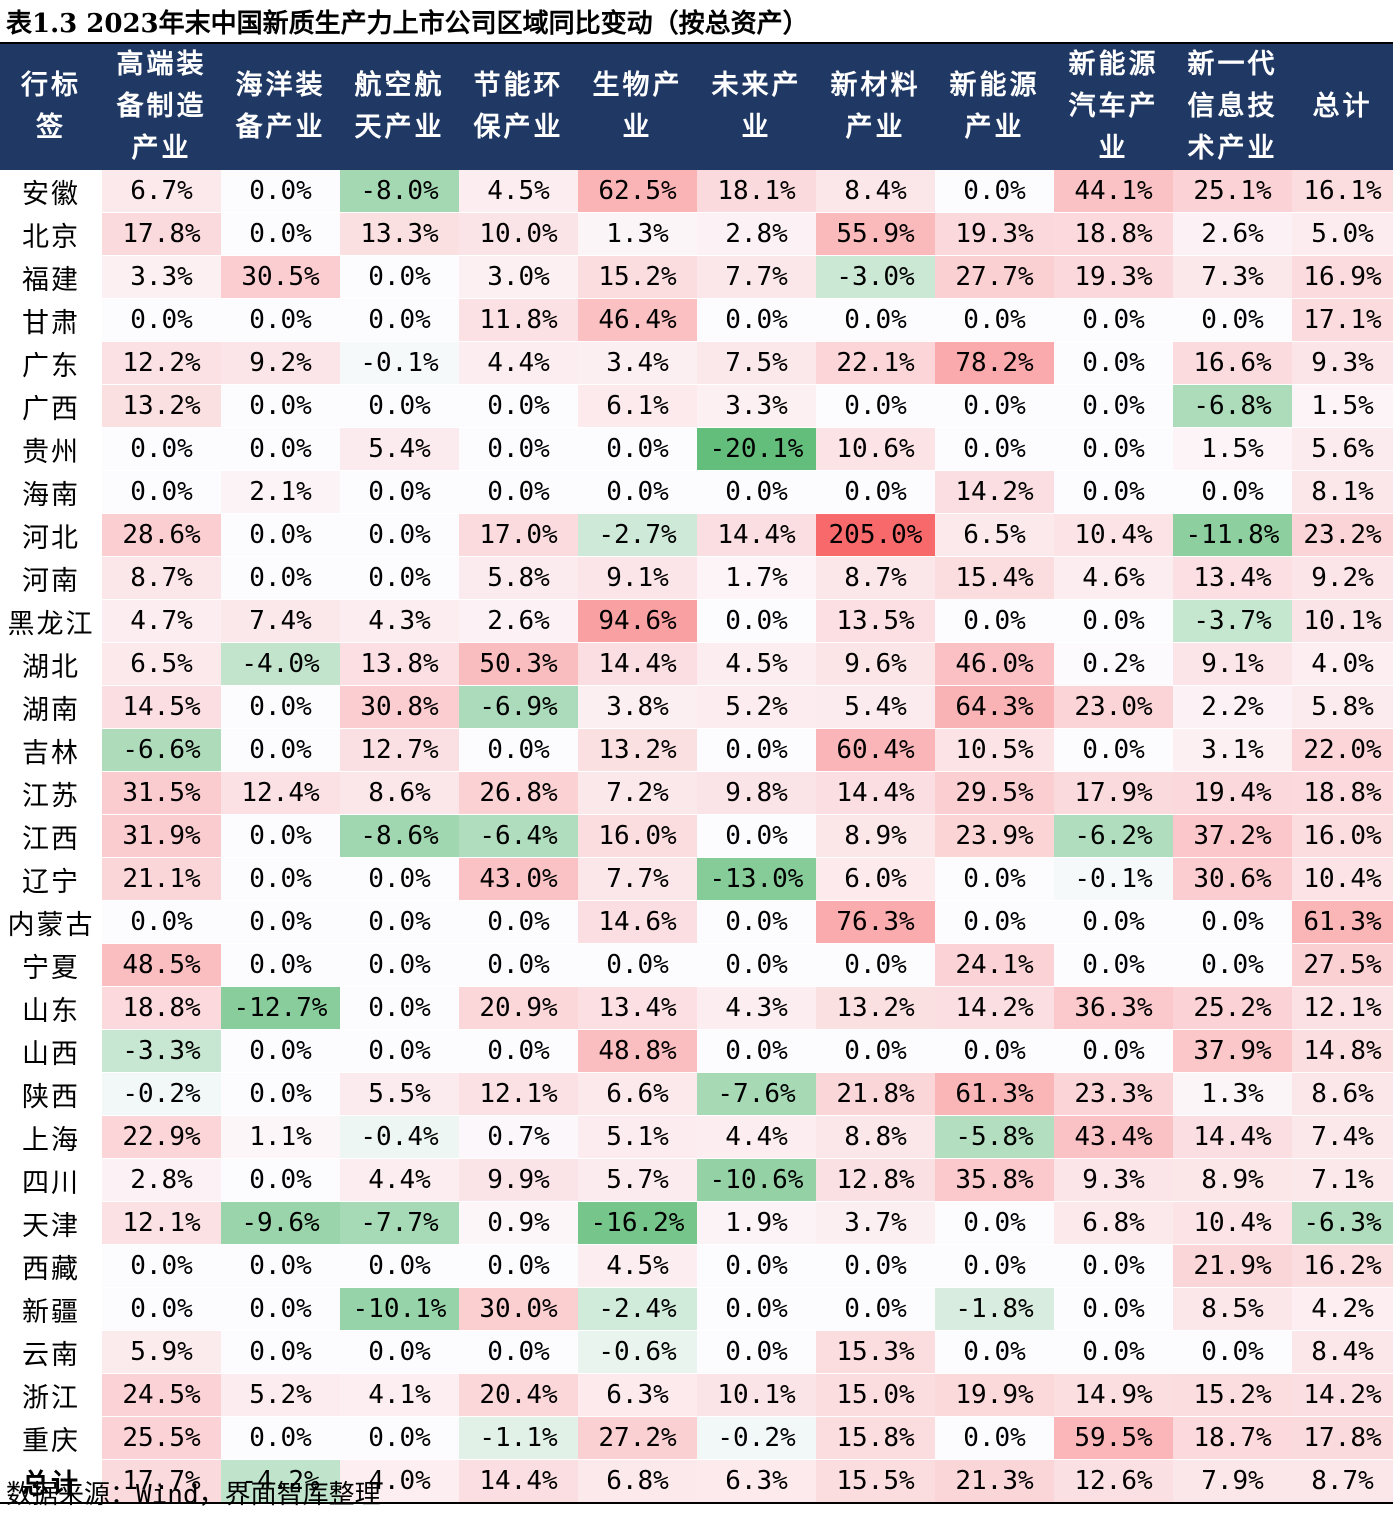  Describe the element at coordinates (51, 1094) in the screenshot. I see `region-label: 陕西` at that location.